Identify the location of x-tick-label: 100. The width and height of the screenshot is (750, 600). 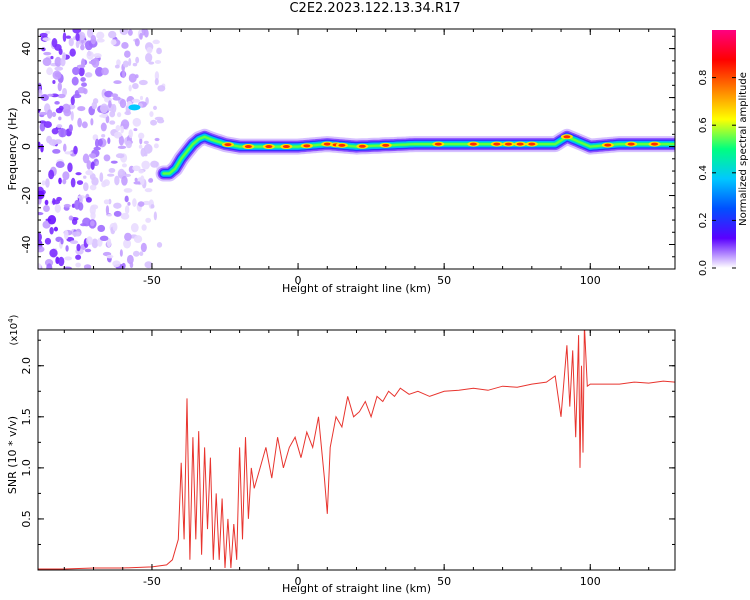
(590, 280).